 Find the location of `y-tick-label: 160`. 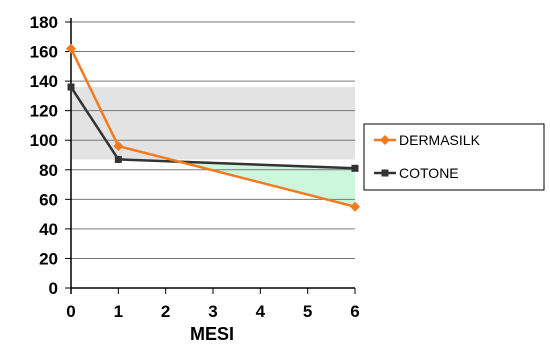

y-tick-label: 160 is located at coordinates (44, 52).